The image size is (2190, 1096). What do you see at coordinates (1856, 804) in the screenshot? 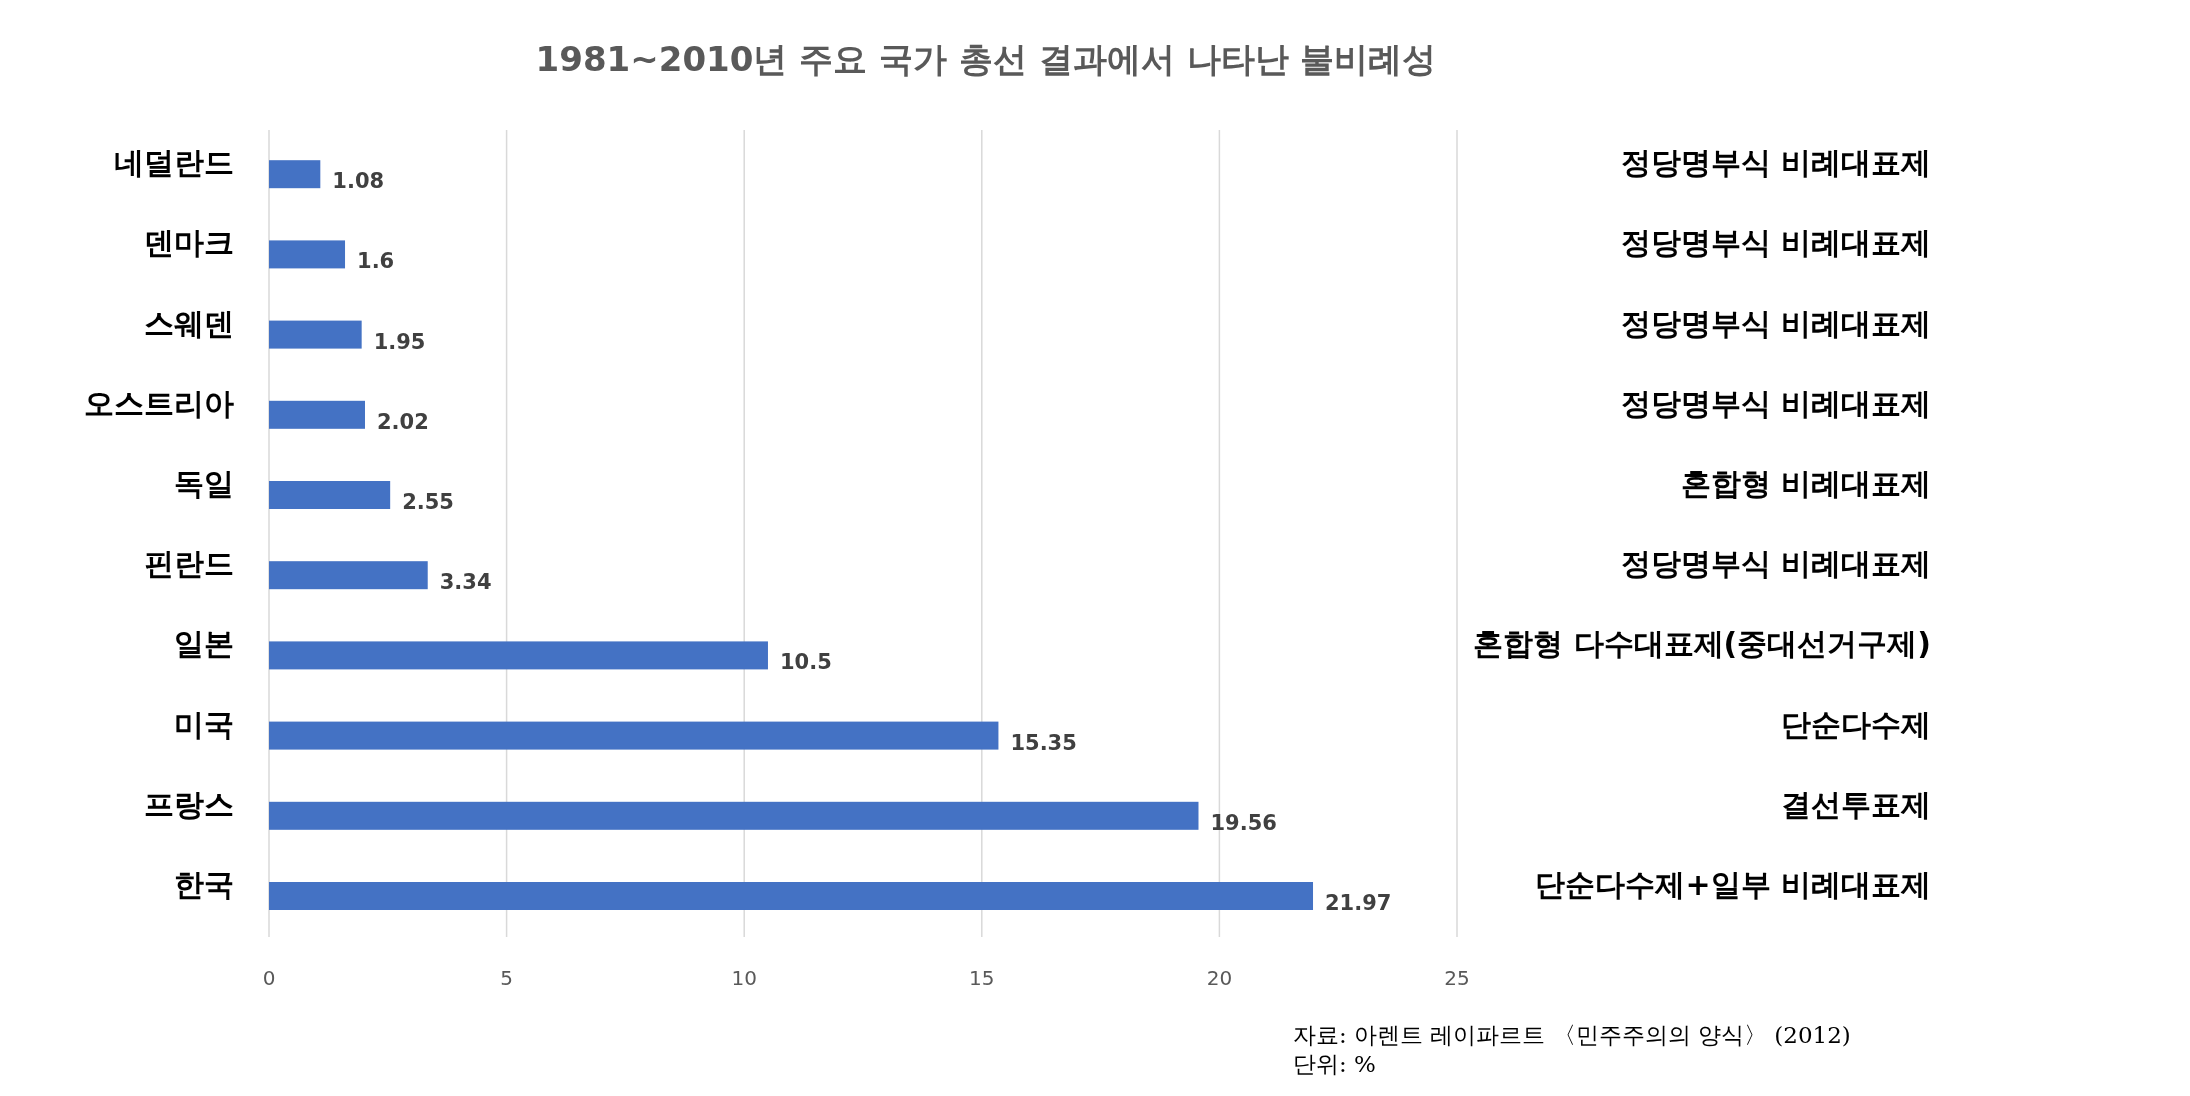
I see `text: 결선투표제` at bounding box center [1856, 804].